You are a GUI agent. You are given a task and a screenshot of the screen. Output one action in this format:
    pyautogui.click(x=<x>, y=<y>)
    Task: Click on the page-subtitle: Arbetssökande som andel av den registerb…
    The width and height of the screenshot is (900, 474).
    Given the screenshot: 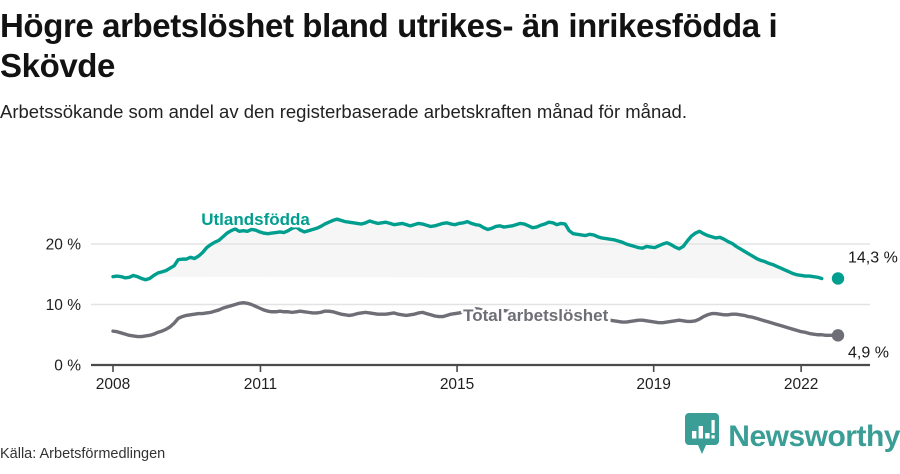 What is the action you would take?
    pyautogui.click(x=343, y=111)
    